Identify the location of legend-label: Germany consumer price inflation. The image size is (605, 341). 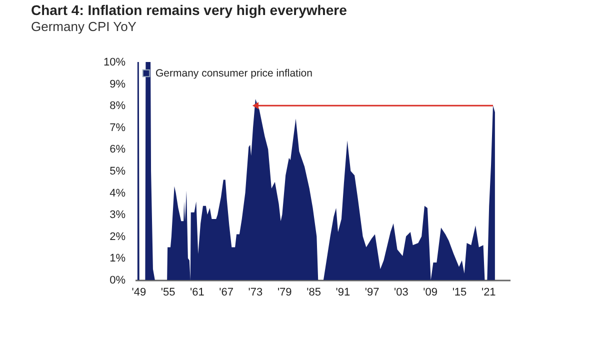
(234, 73).